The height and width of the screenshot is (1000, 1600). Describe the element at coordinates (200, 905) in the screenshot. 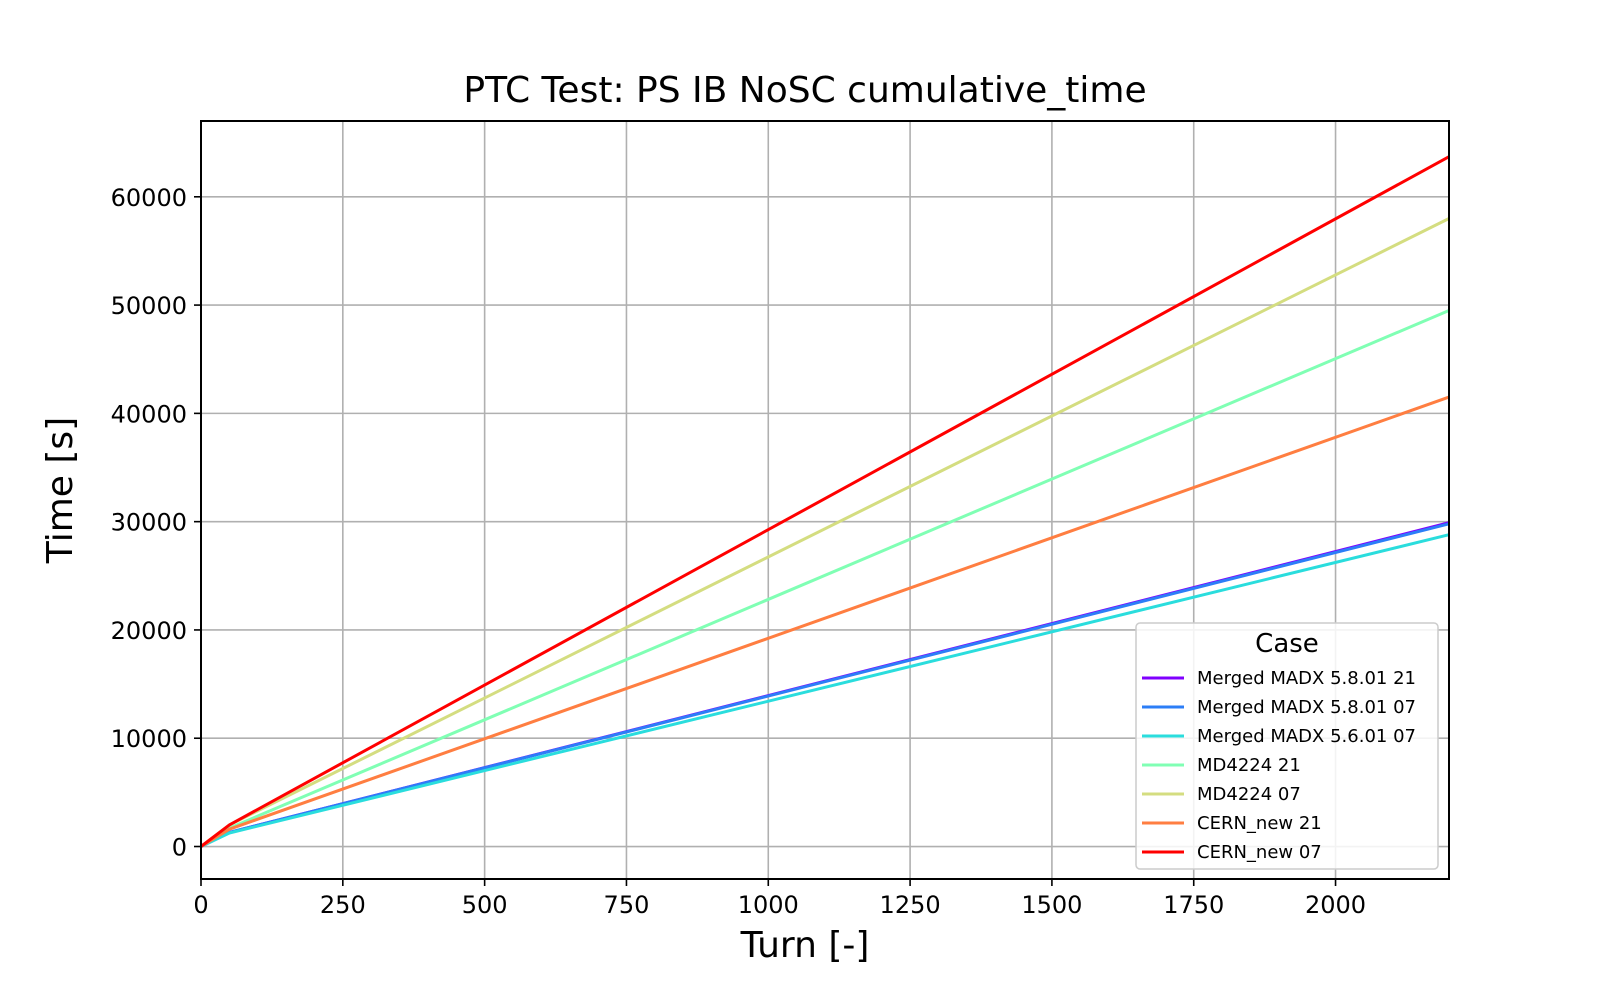

I see `x-tick-label: 0` at that location.